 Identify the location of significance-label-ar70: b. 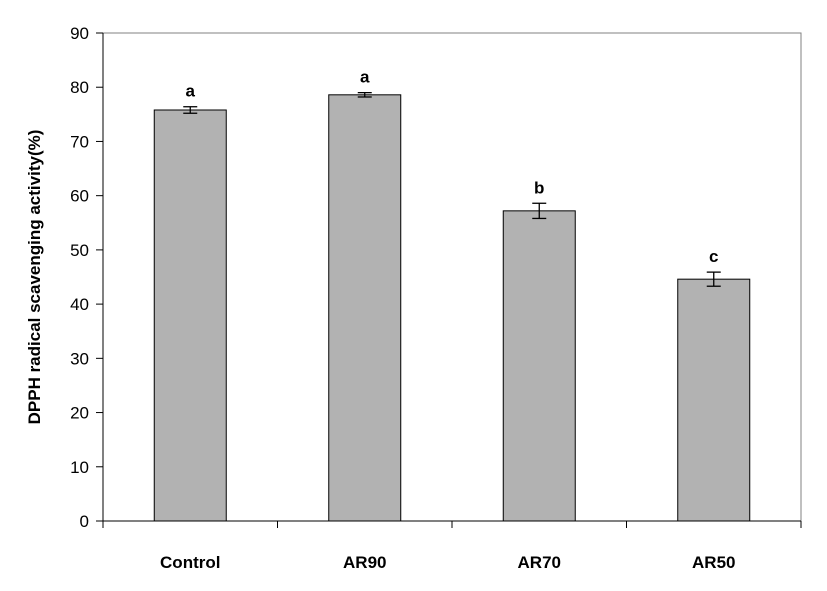
(539, 187).